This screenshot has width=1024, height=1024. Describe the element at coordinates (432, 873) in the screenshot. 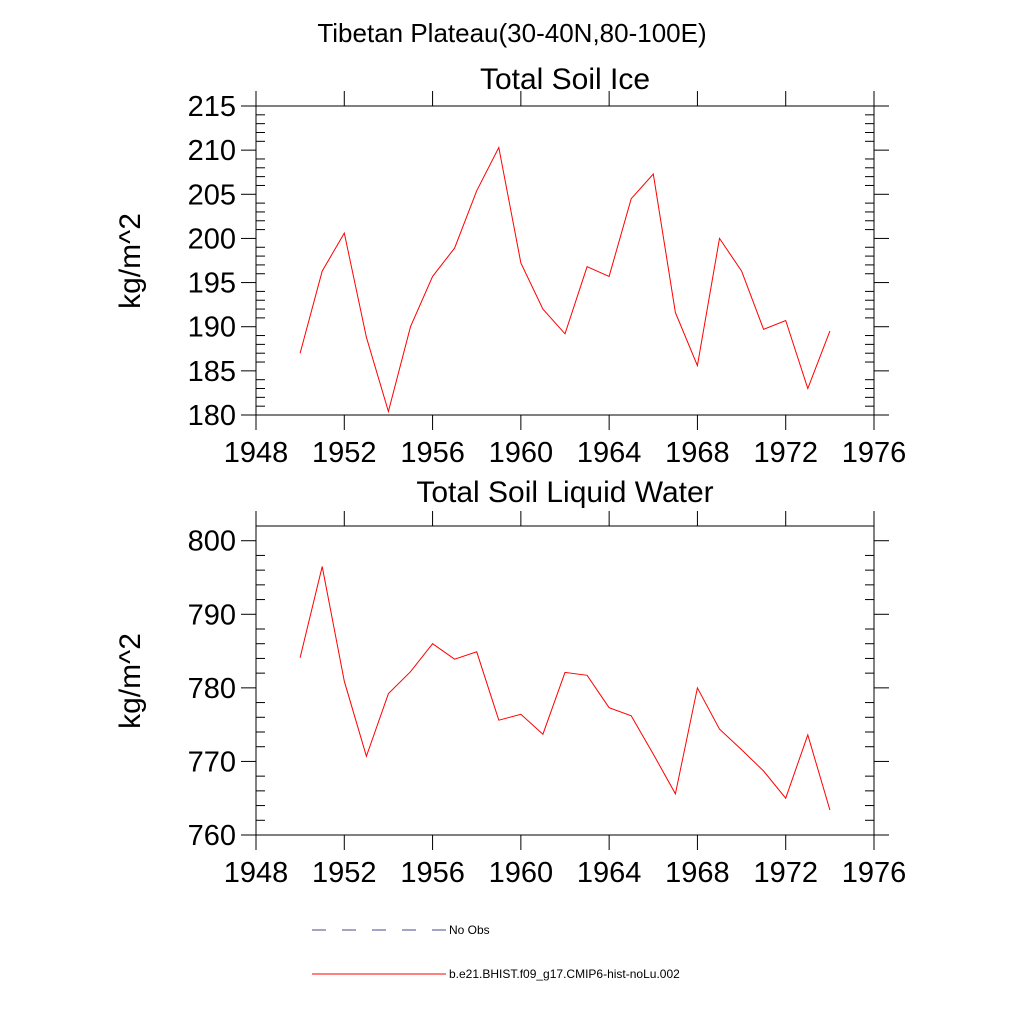

I see `soil-liquid-water-xtick-label: 1956` at that location.